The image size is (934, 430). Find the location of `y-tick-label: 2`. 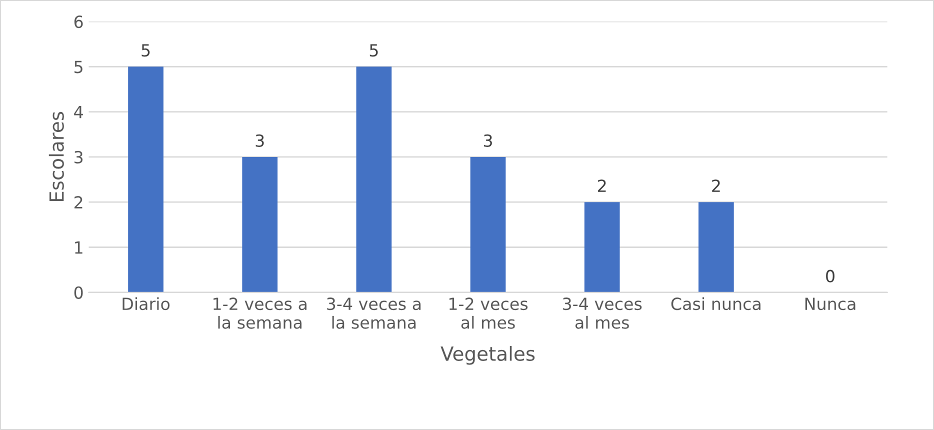

y-tick-label: 2 is located at coordinates (78, 202).